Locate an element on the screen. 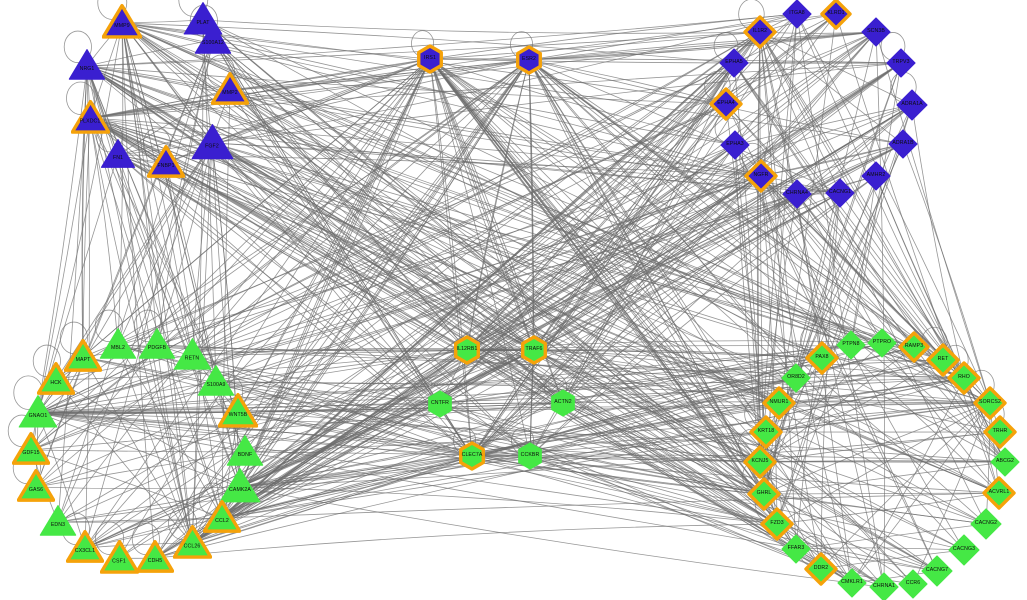 Image resolution: width=1027 pixels, height=600 pixels. node-gnao1: GNAO1 is located at coordinates (38, 413).